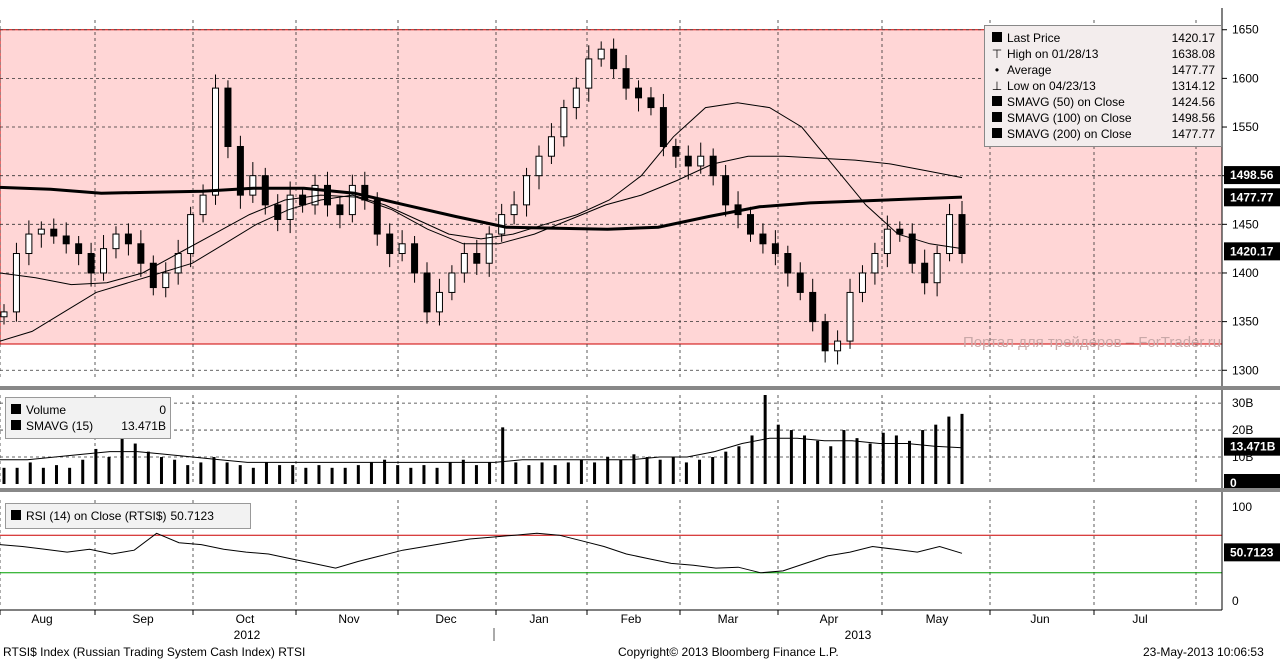 This screenshot has width=1280, height=661. Describe the element at coordinates (1069, 118) in the screenshot. I see `legend-name: SMAVG (100) on Close` at that location.